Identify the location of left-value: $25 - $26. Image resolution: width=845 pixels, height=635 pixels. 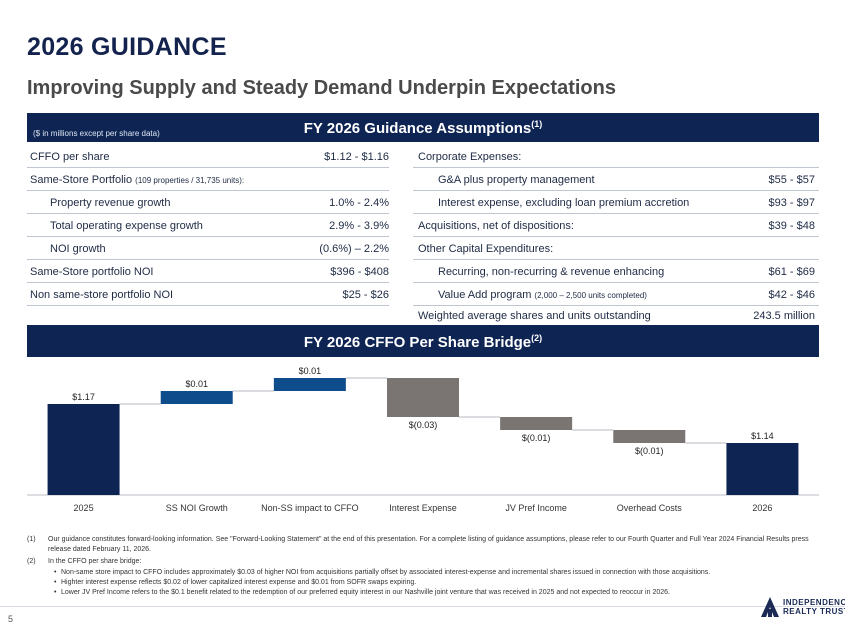
(365, 295).